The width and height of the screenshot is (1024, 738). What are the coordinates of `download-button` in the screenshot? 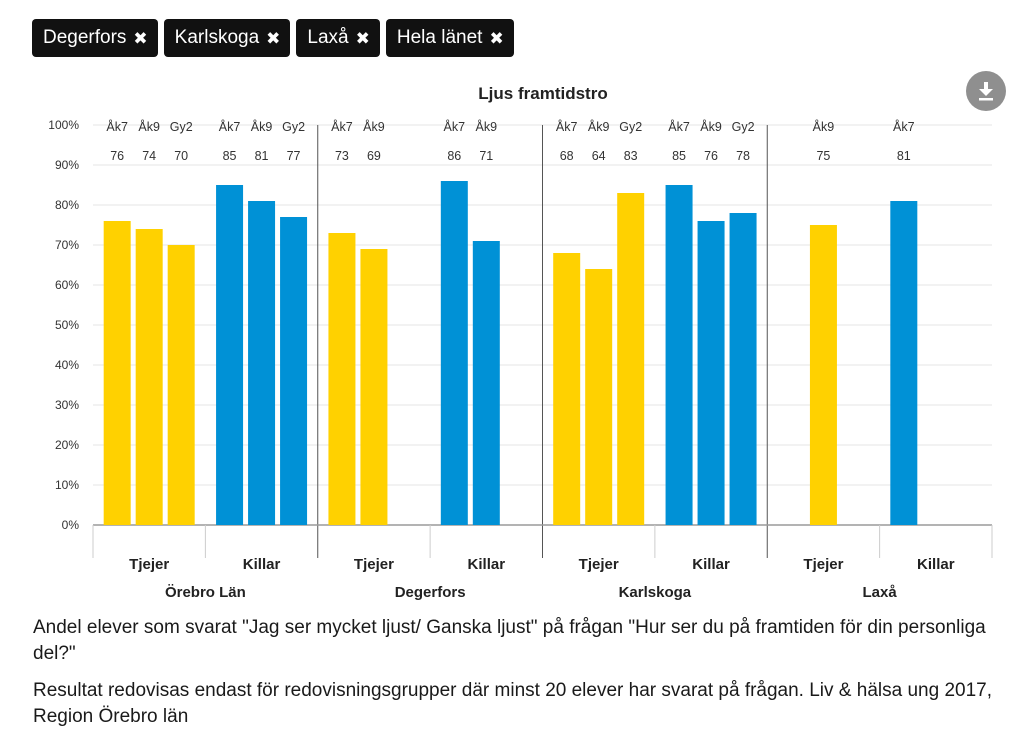 It's located at (986, 91).